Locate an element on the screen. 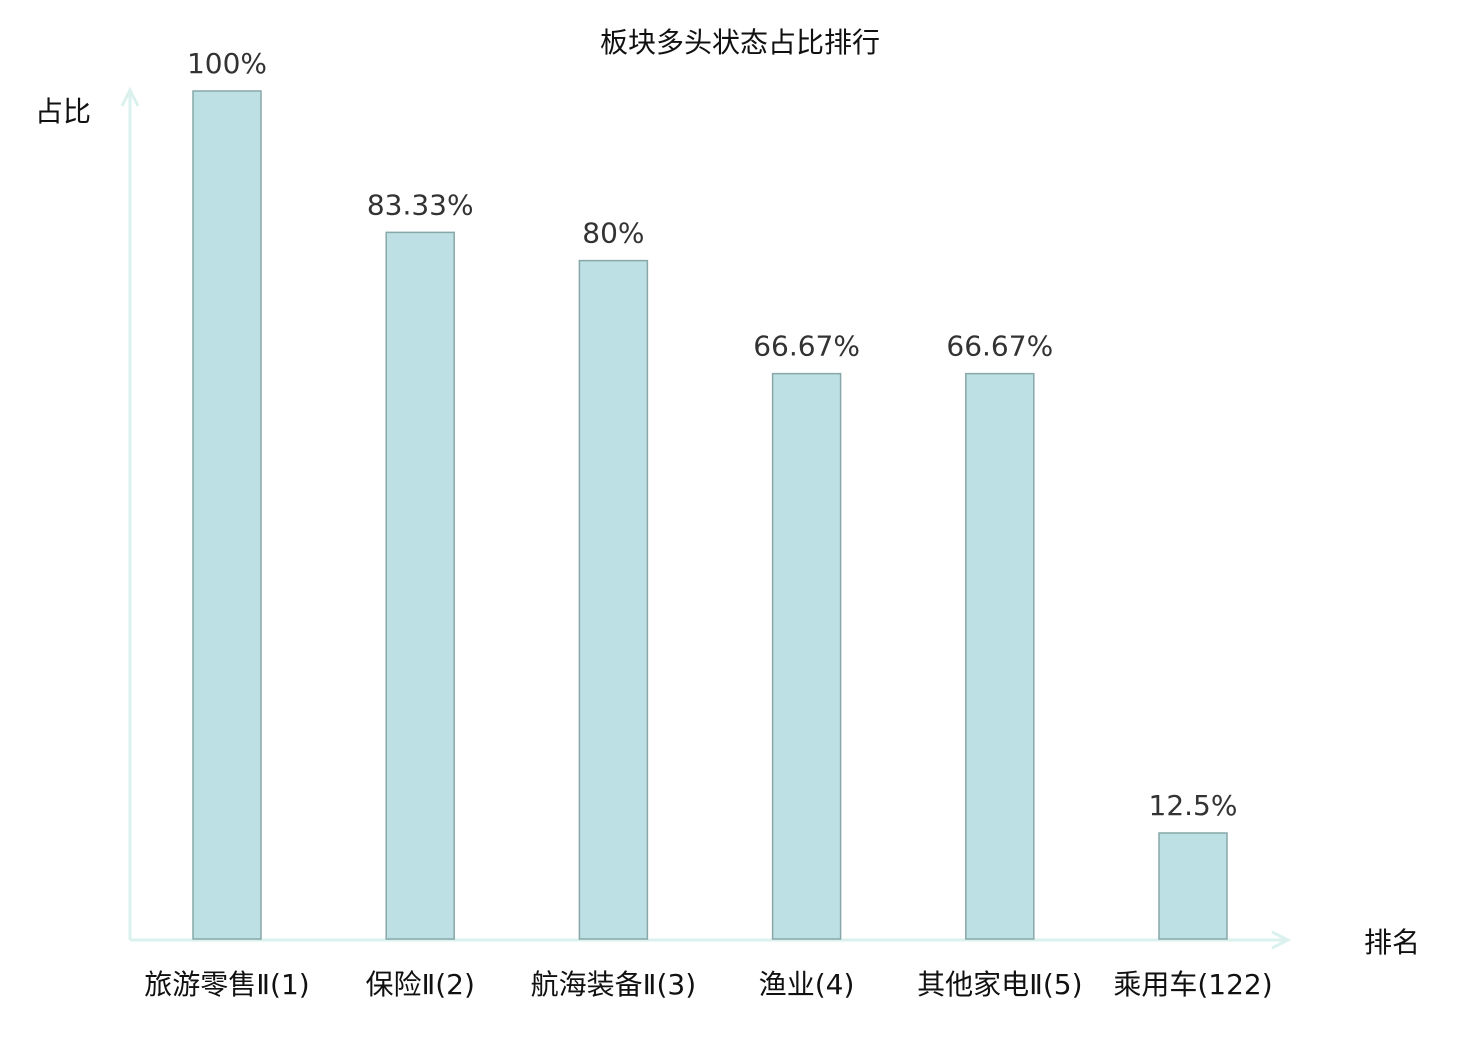  chart-title: 板块多头状态占比排行 is located at coordinates (740, 42).